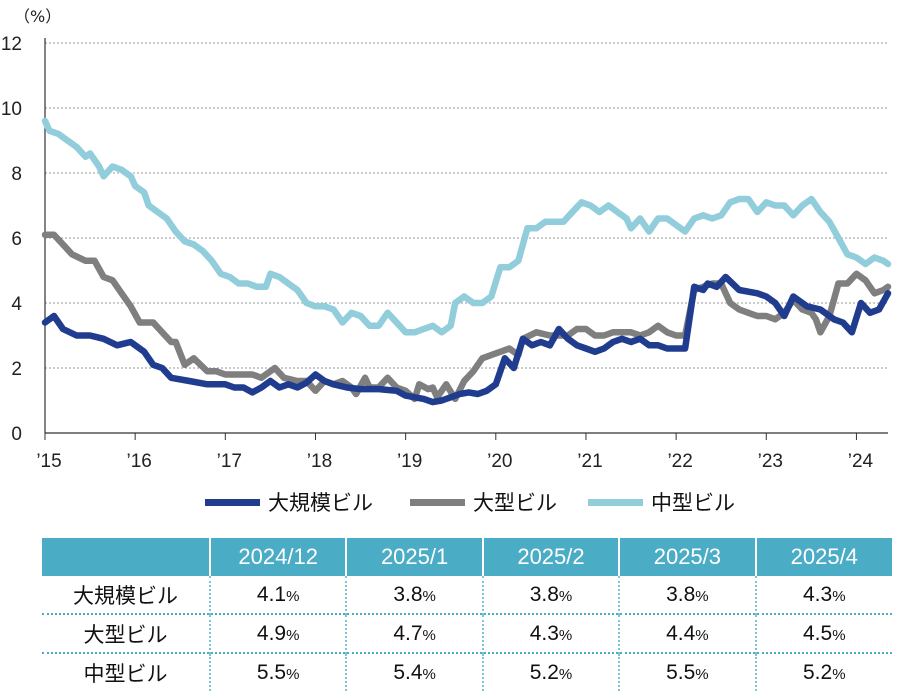 The height and width of the screenshot is (696, 900). Describe the element at coordinates (37, 16) in the screenshot. I see `y-axis-label: （%）` at that location.